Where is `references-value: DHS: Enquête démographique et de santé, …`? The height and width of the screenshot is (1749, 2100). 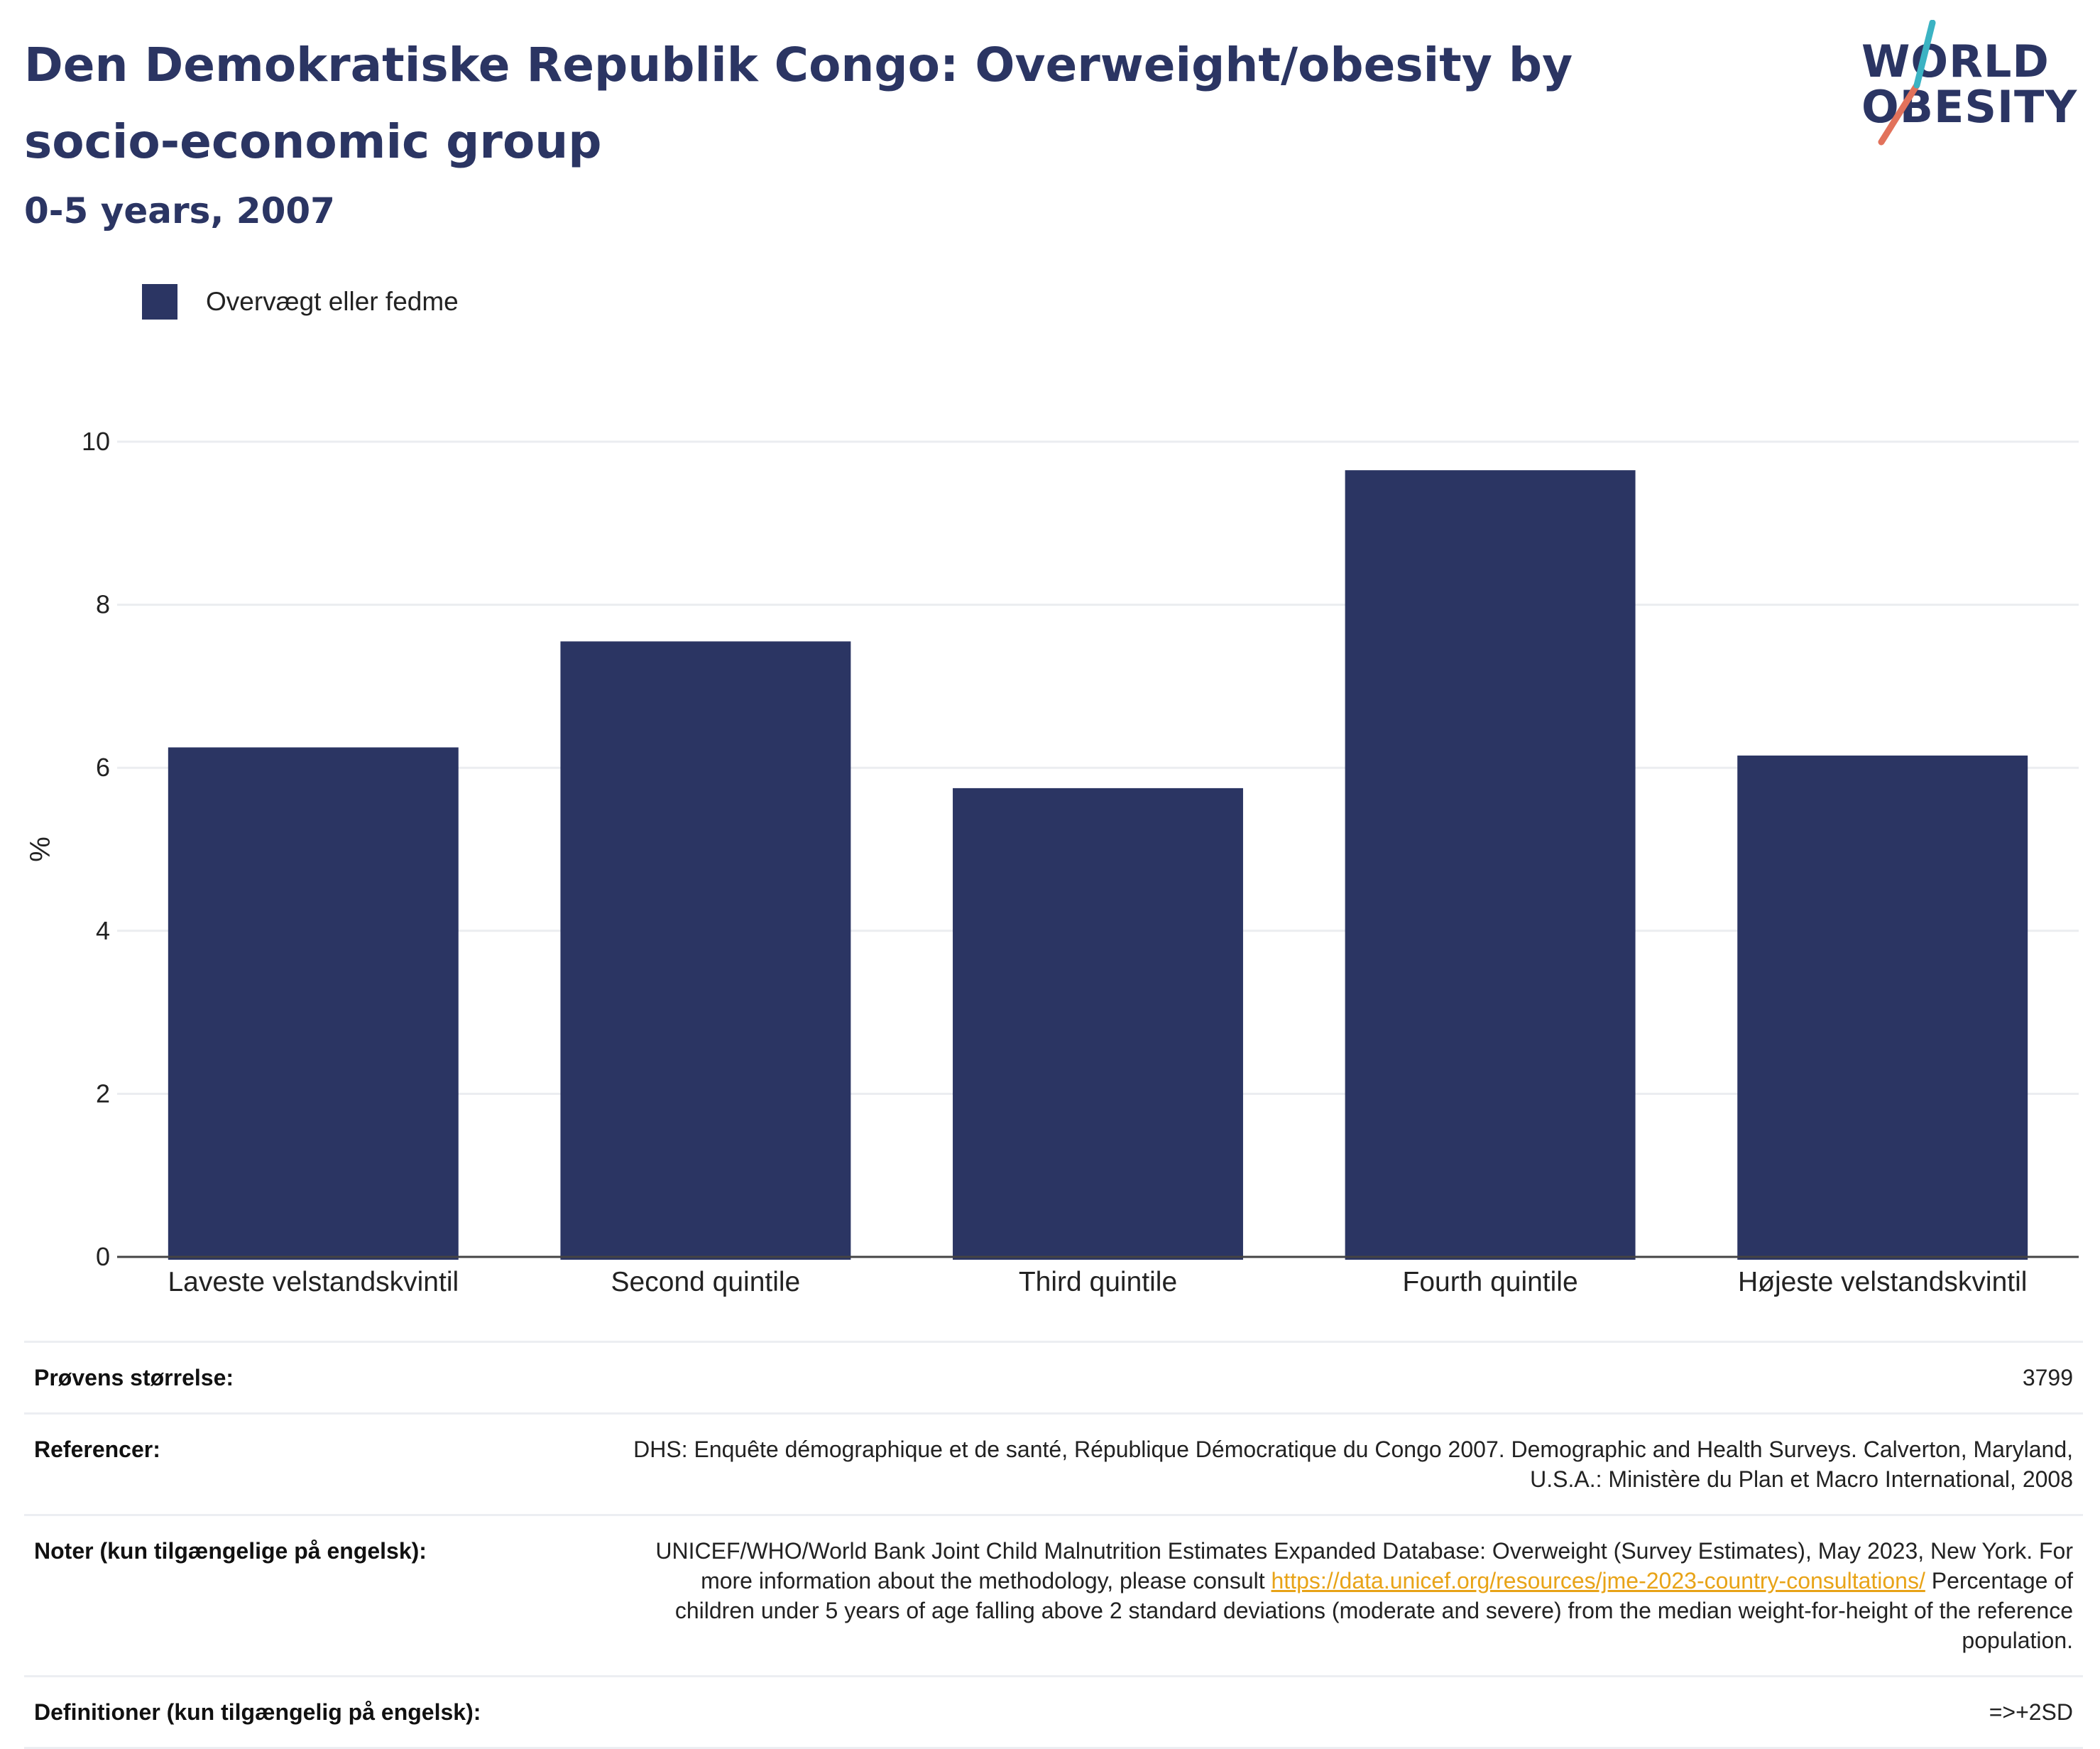 references-value: DHS: Enquête démographique et de santé, … is located at coordinates (1353, 1464).